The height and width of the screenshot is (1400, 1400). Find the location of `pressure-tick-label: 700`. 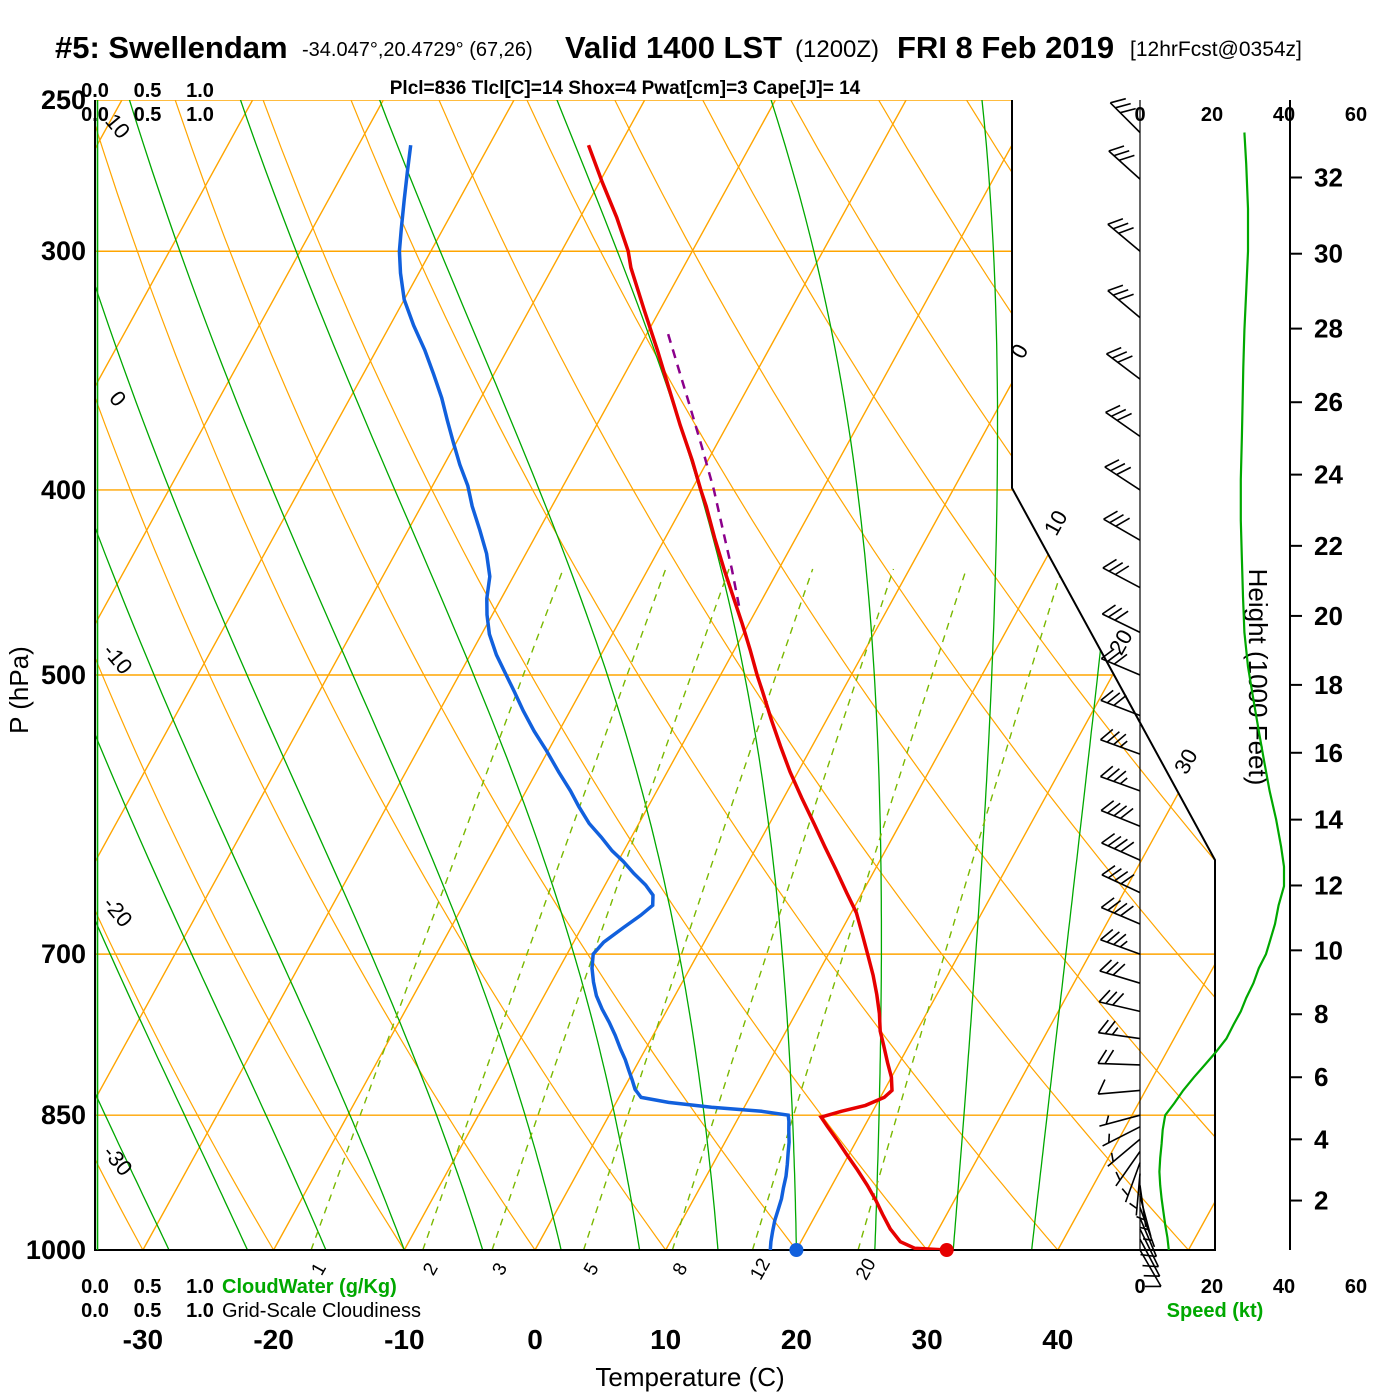

pressure-tick-label: 700 is located at coordinates (63, 954).